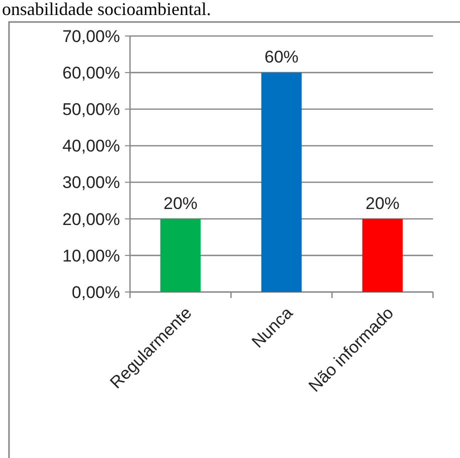 This screenshot has width=460, height=458. Describe the element at coordinates (106, 9) in the screenshot. I see `text: onsabilidade socioambiental.` at that location.